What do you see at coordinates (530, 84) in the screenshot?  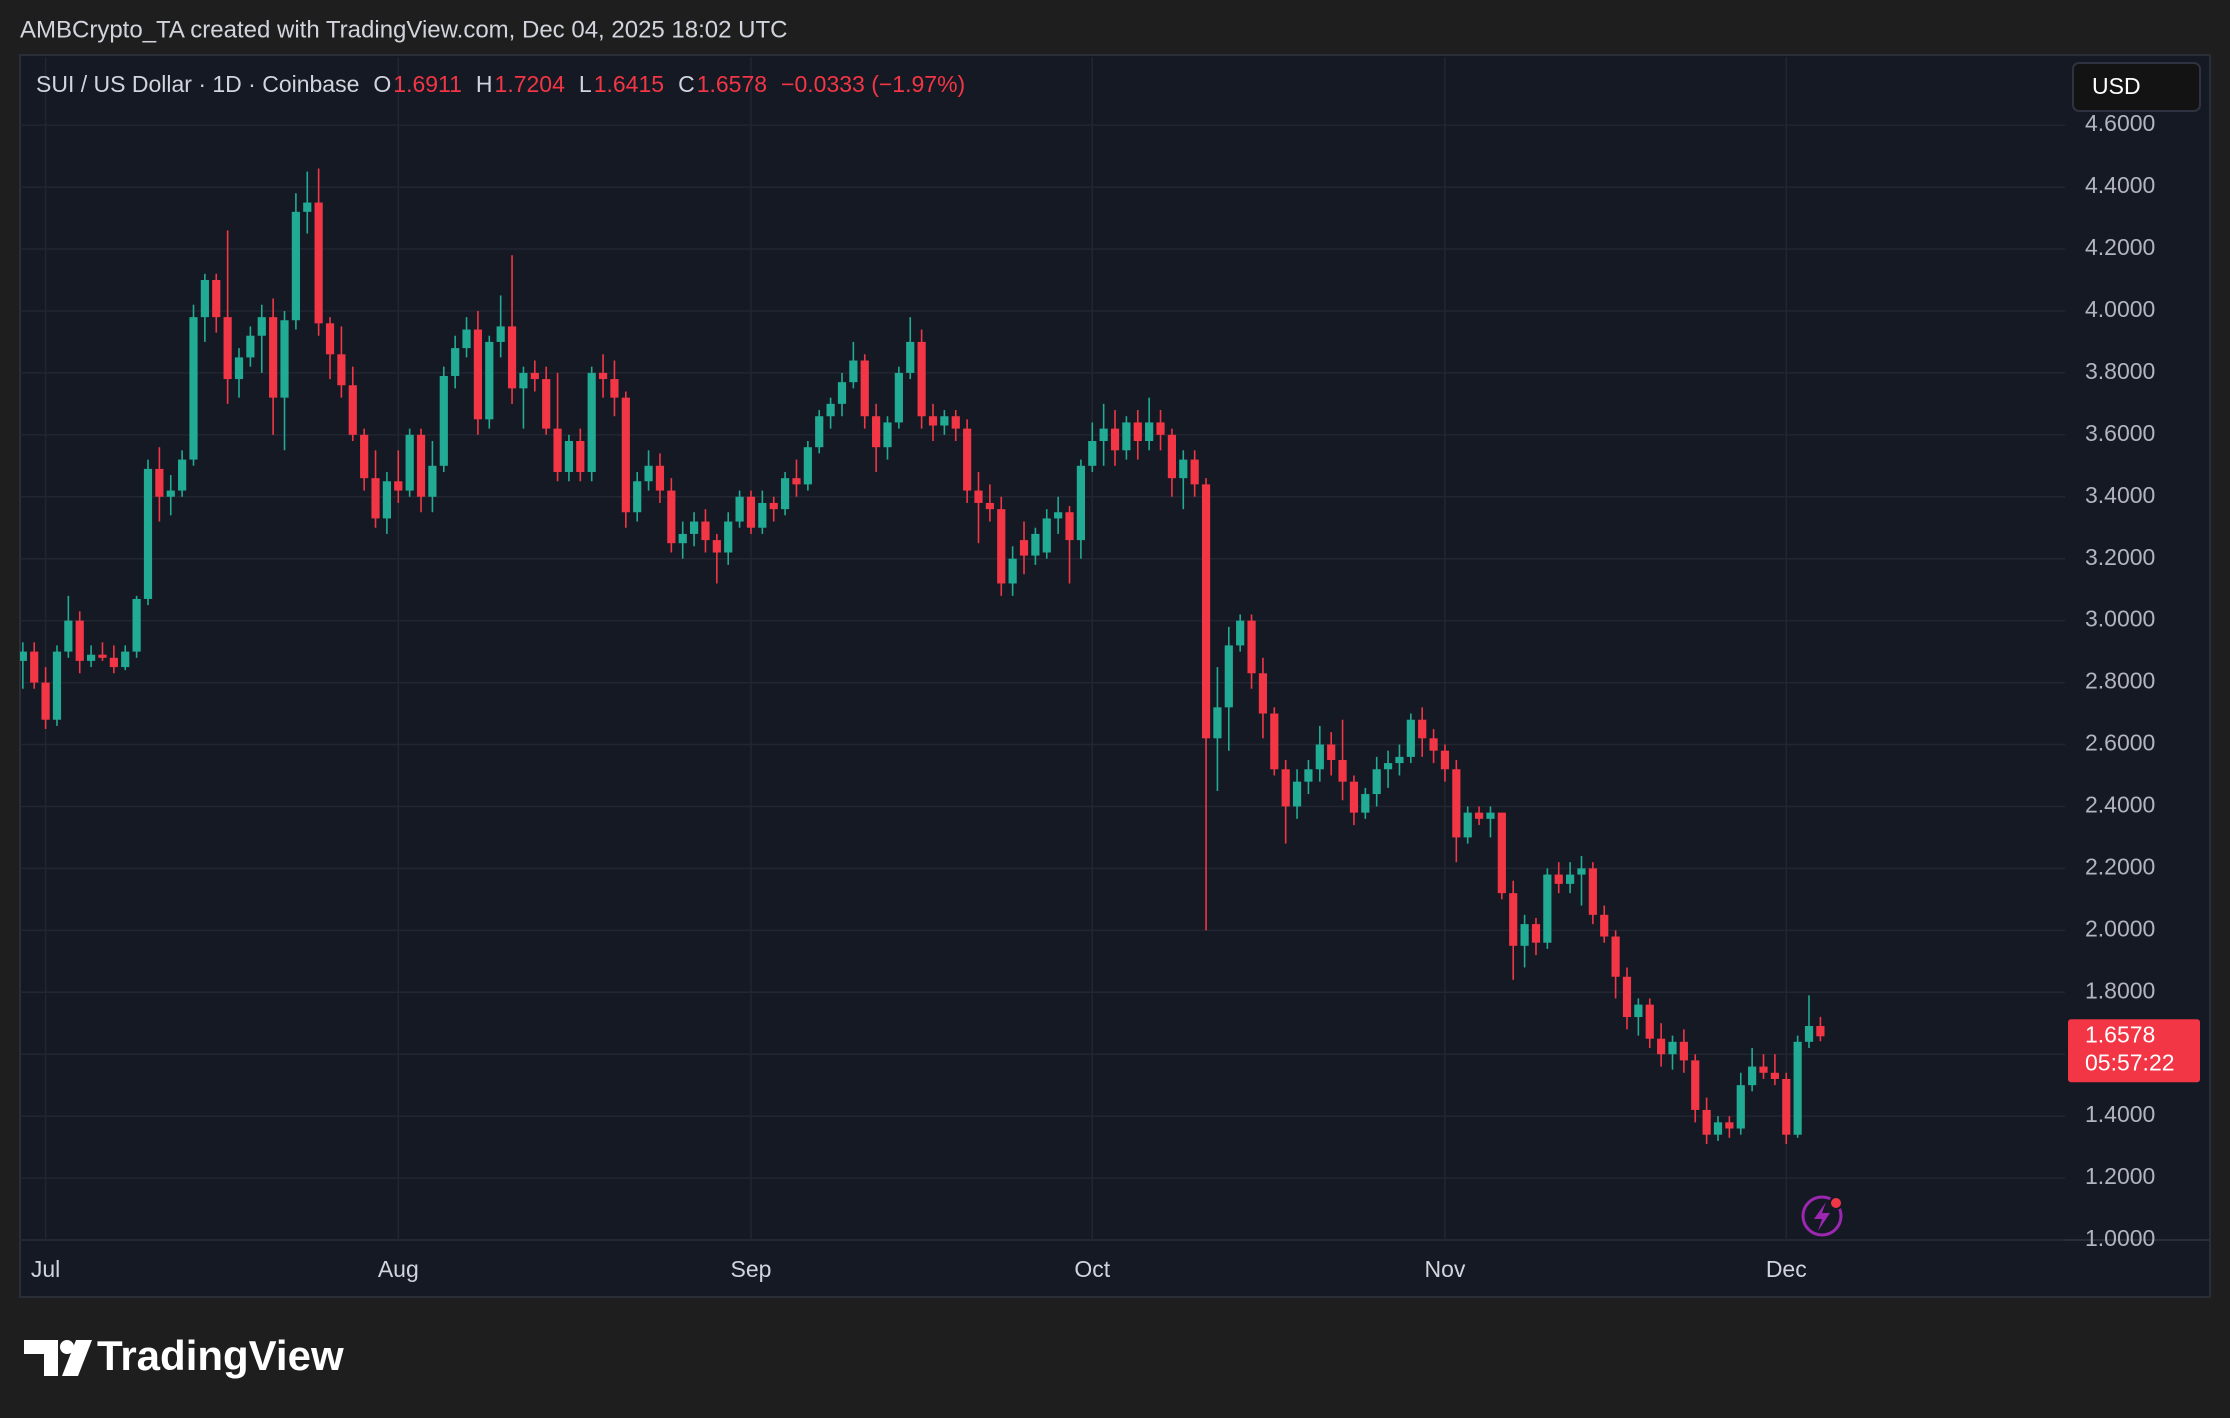 I see `ohlc-value: 1.7204` at bounding box center [530, 84].